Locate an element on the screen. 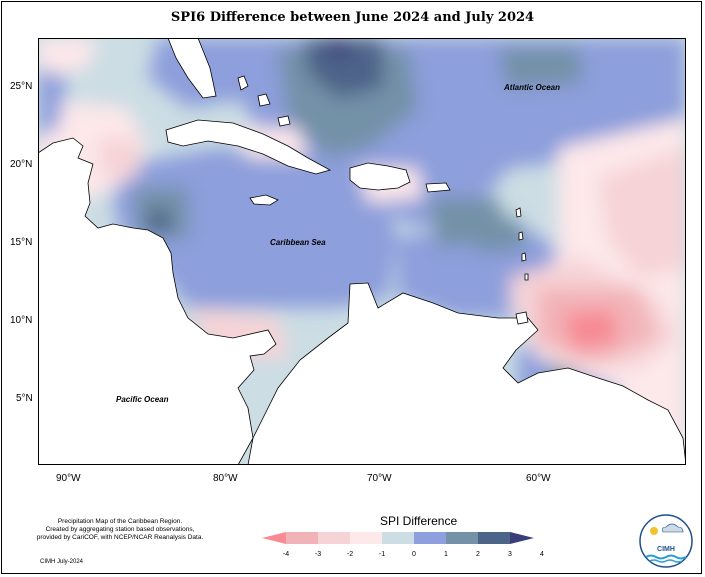  legend-tick-label: 3 is located at coordinates (510, 554).